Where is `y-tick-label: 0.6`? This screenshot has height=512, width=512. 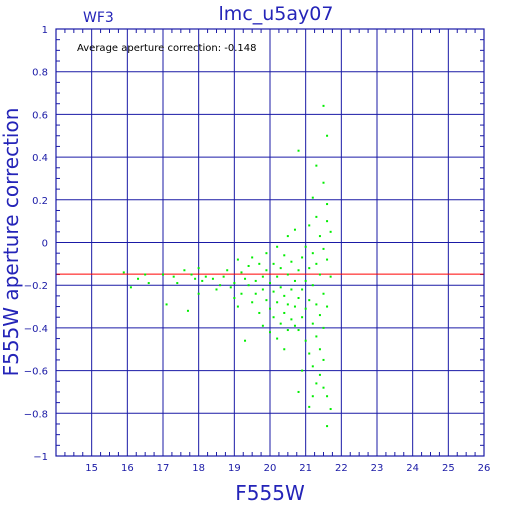 y-tick-label: 0.6 is located at coordinates (40, 115).